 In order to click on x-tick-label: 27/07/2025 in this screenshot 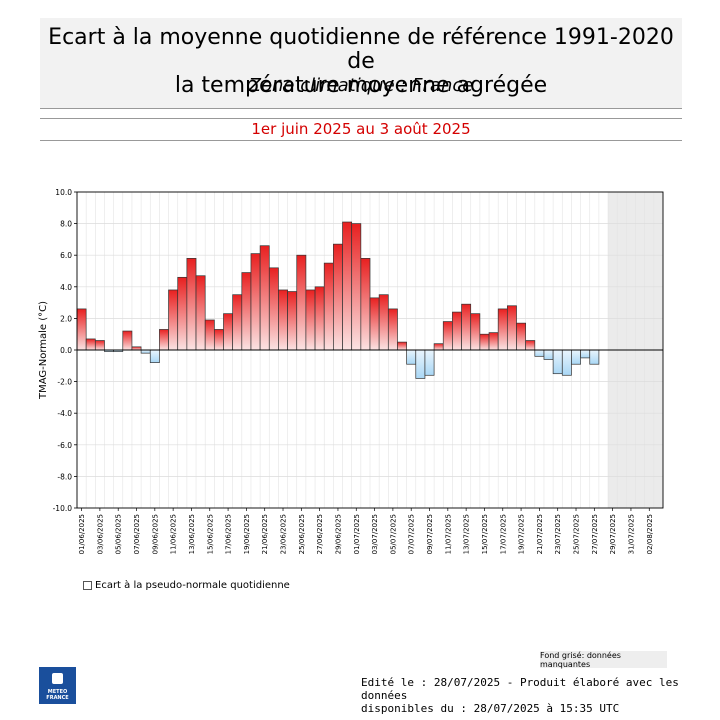, I will do `click(595, 534)`.